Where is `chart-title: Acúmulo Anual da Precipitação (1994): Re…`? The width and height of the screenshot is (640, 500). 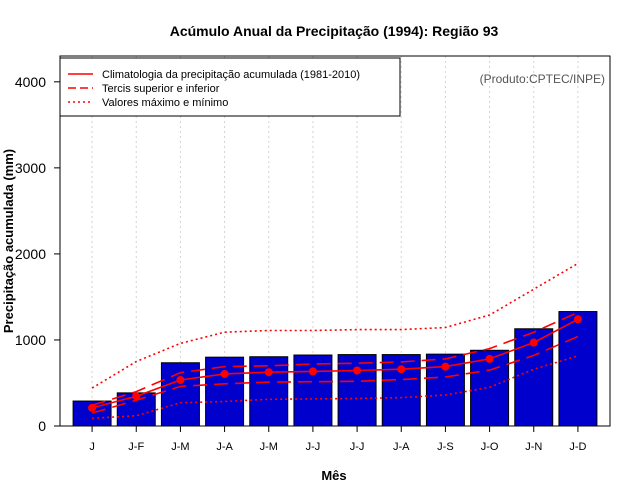
chart-title: Acúmulo Anual da Precipitação (1994): Re… is located at coordinates (334, 31).